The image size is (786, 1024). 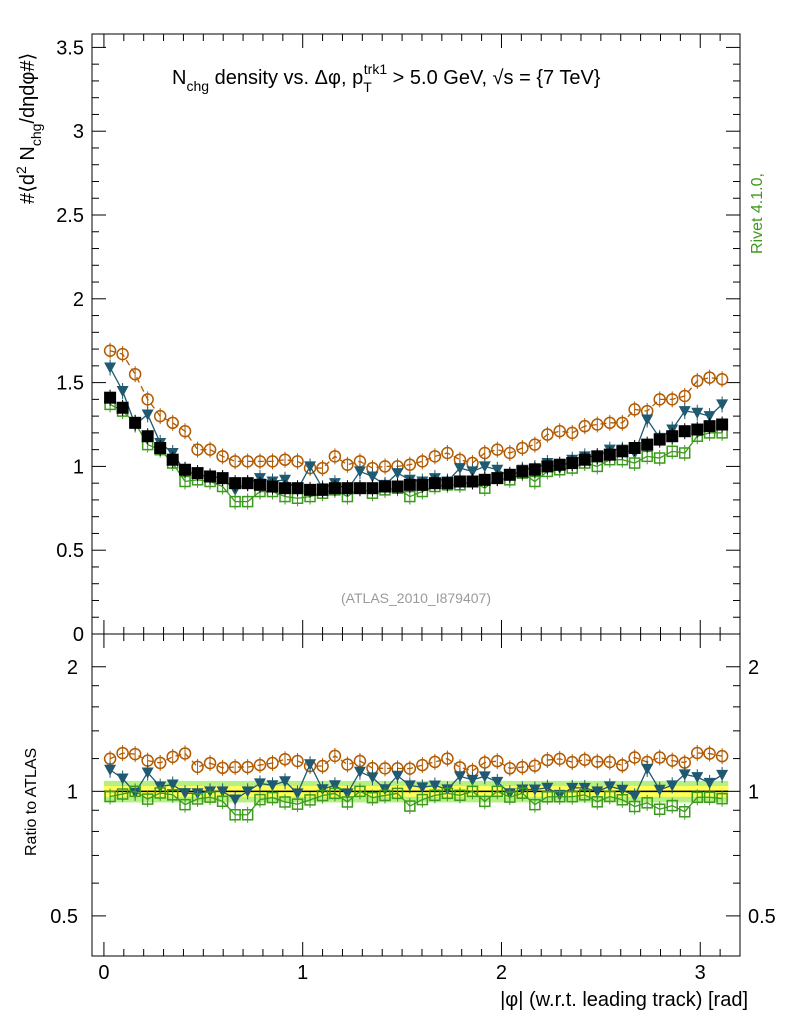 I want to click on ratio-tick-label: 0.5, so click(x=64, y=917).